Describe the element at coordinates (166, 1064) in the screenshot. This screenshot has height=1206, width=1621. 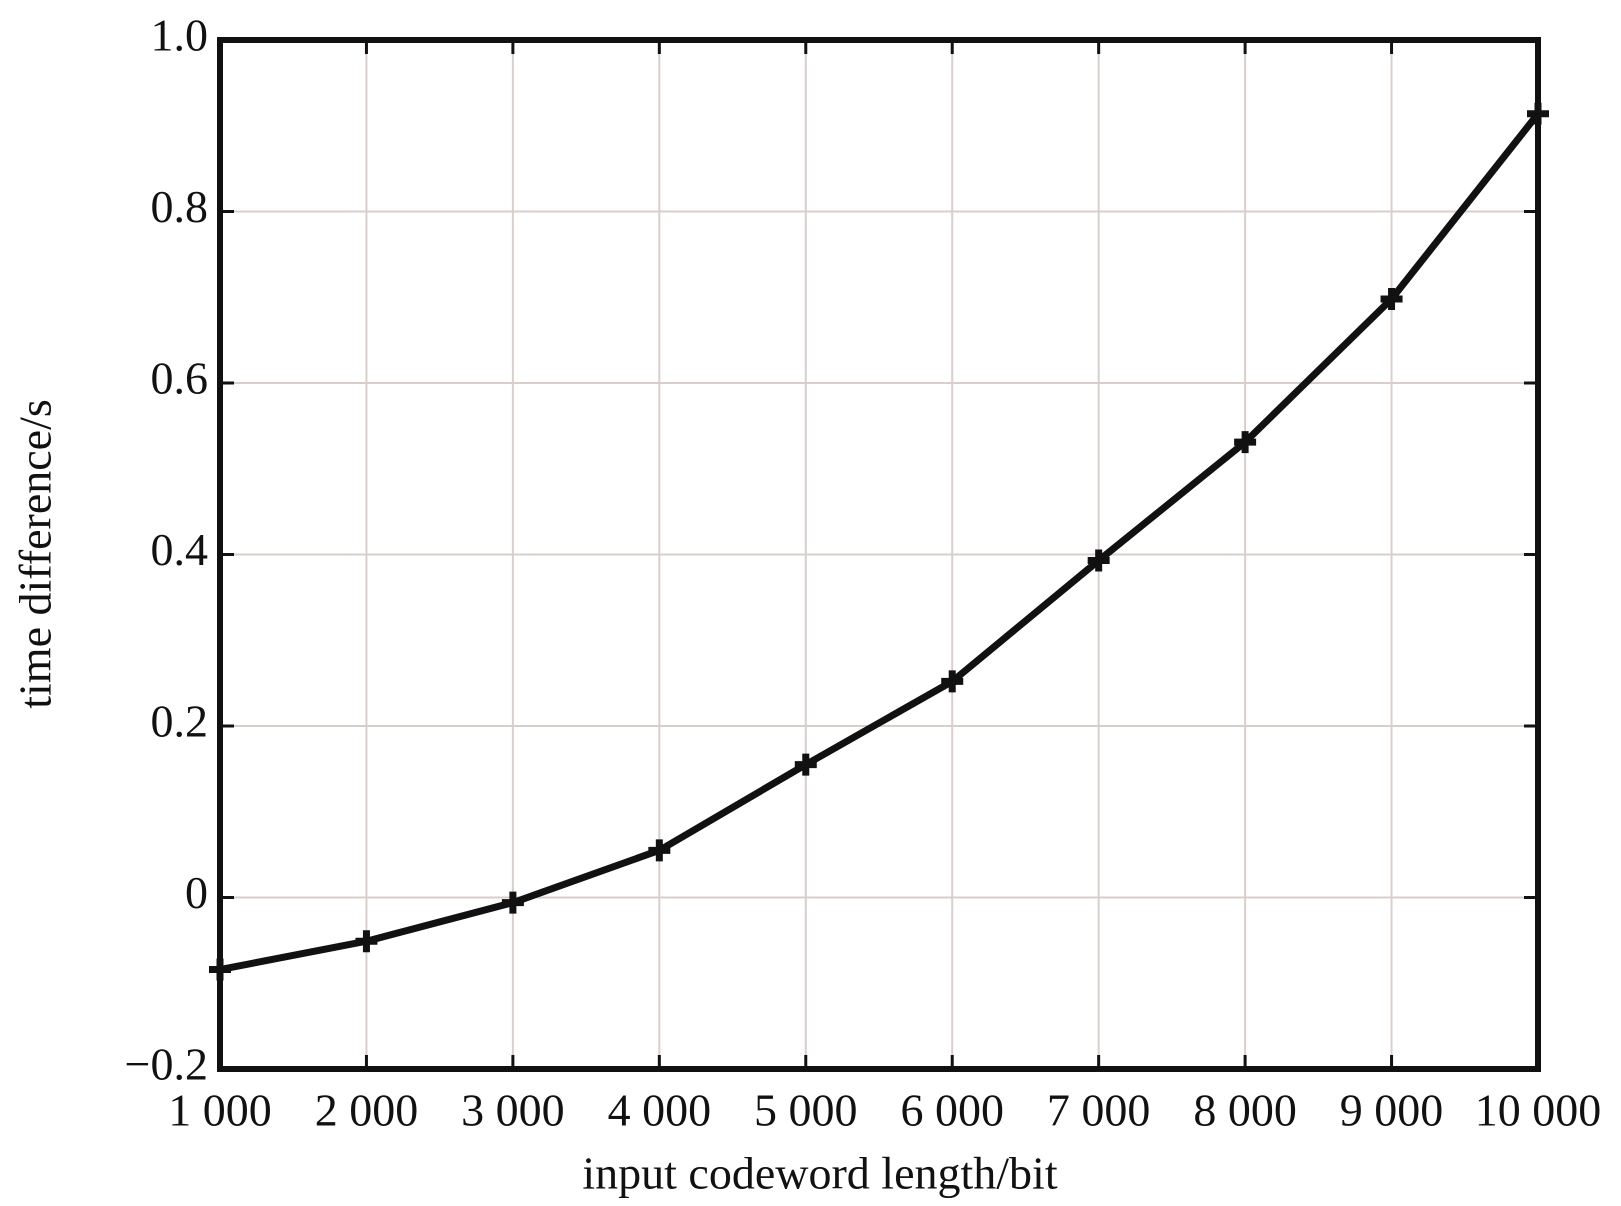
I see `y-tick-label: −0.2` at that location.